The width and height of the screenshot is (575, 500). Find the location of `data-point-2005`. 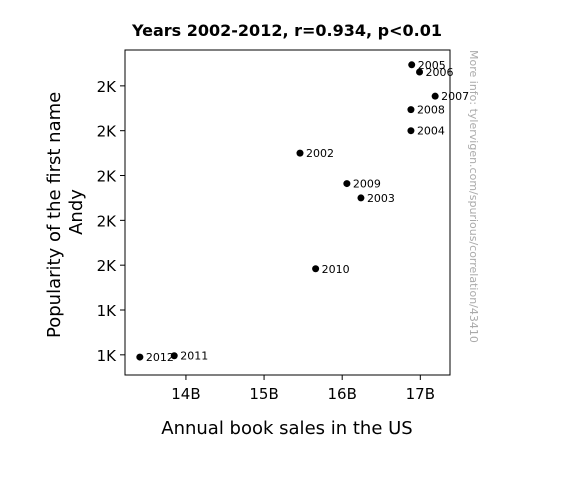

data-point-2005 is located at coordinates (412, 65).